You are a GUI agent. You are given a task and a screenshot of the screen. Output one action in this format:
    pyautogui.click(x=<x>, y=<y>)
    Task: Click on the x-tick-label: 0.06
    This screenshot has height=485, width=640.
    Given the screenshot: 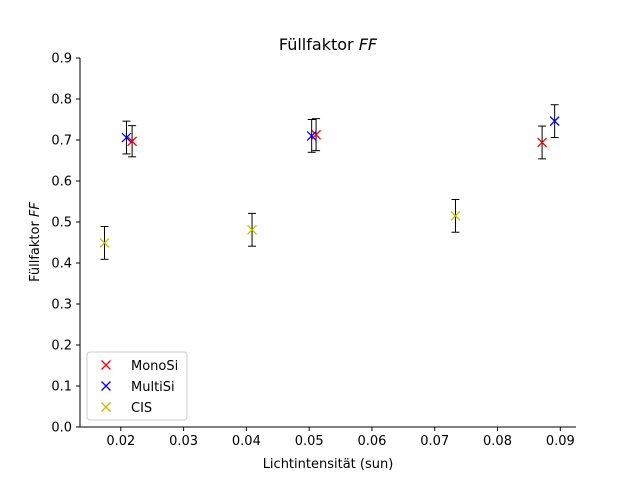 What is the action you would take?
    pyautogui.click(x=371, y=441)
    